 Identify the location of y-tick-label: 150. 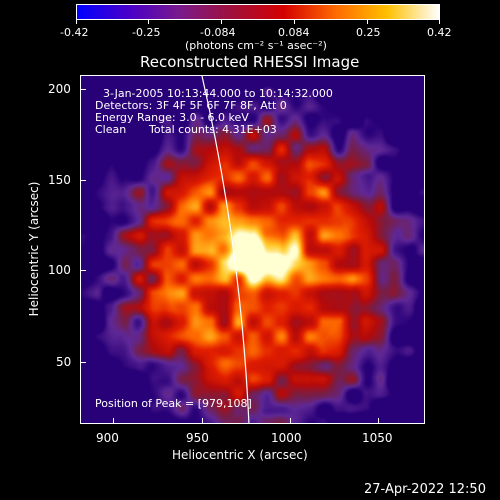
(59, 180).